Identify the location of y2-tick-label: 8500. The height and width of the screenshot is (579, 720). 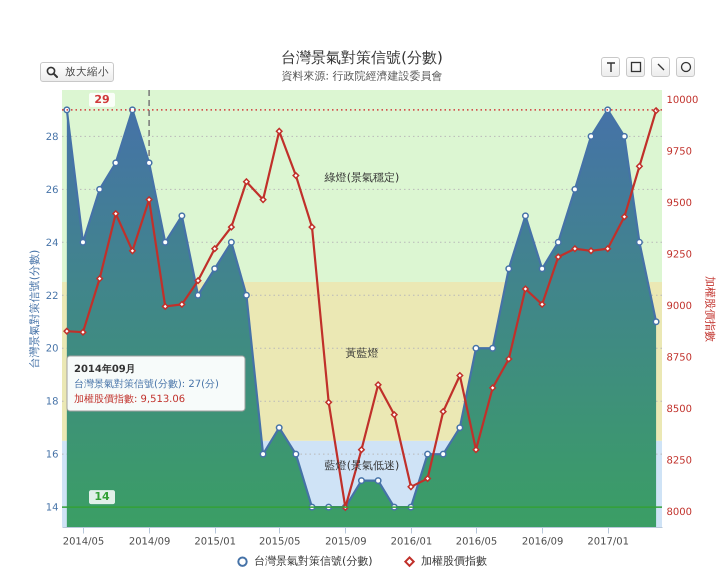
(679, 409).